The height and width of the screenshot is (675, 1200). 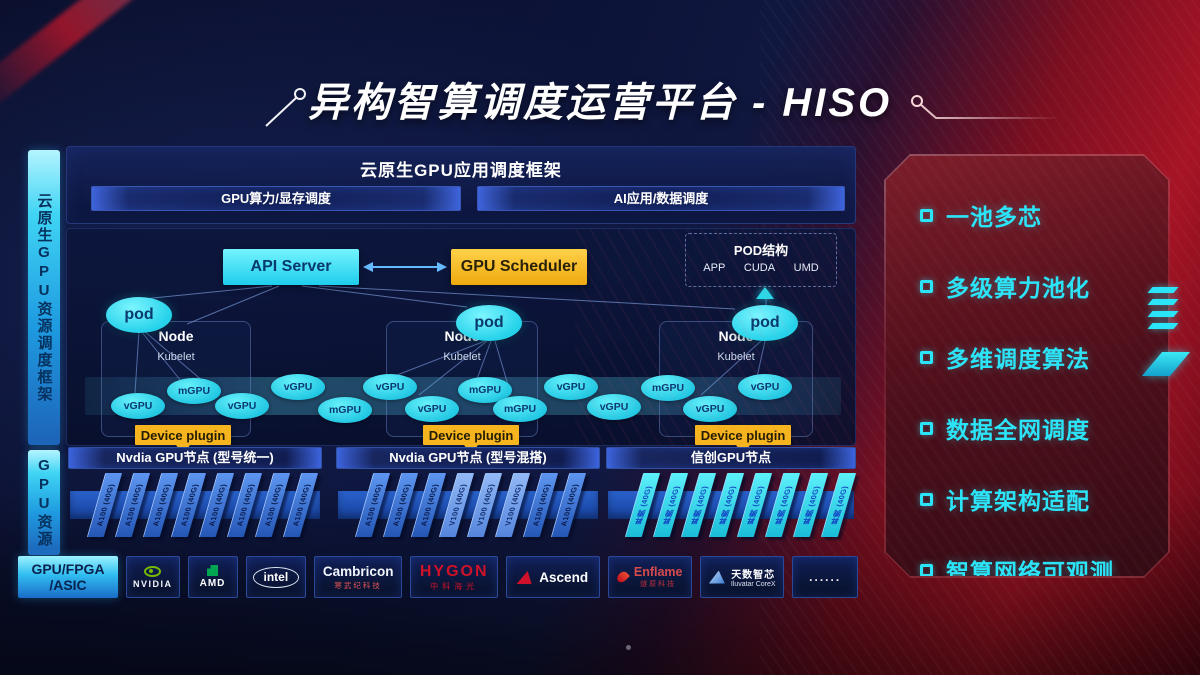 What do you see at coordinates (450, 329) in the screenshot?
I see `connection-lines` at bounding box center [450, 329].